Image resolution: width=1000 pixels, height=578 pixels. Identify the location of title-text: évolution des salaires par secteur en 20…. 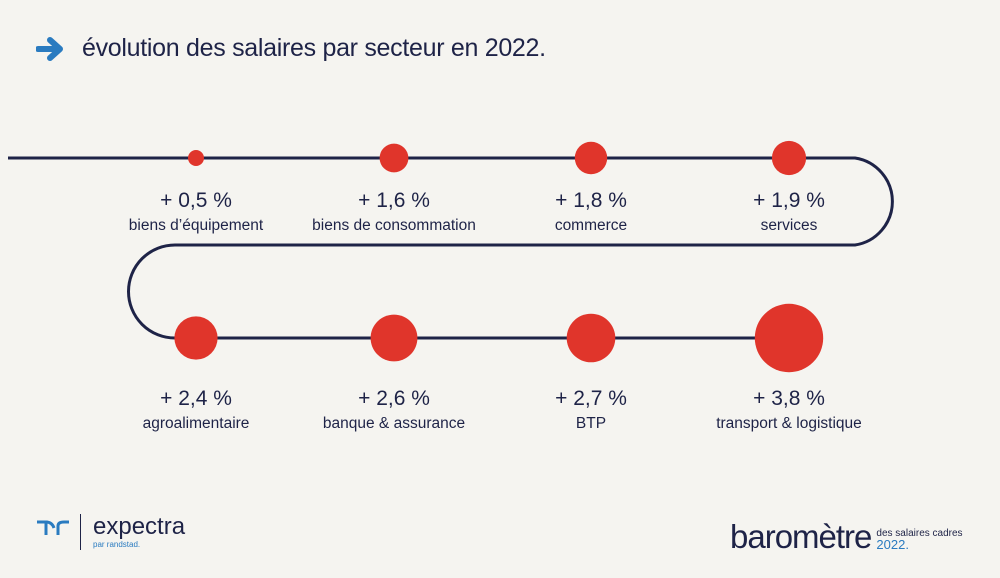
(314, 48).